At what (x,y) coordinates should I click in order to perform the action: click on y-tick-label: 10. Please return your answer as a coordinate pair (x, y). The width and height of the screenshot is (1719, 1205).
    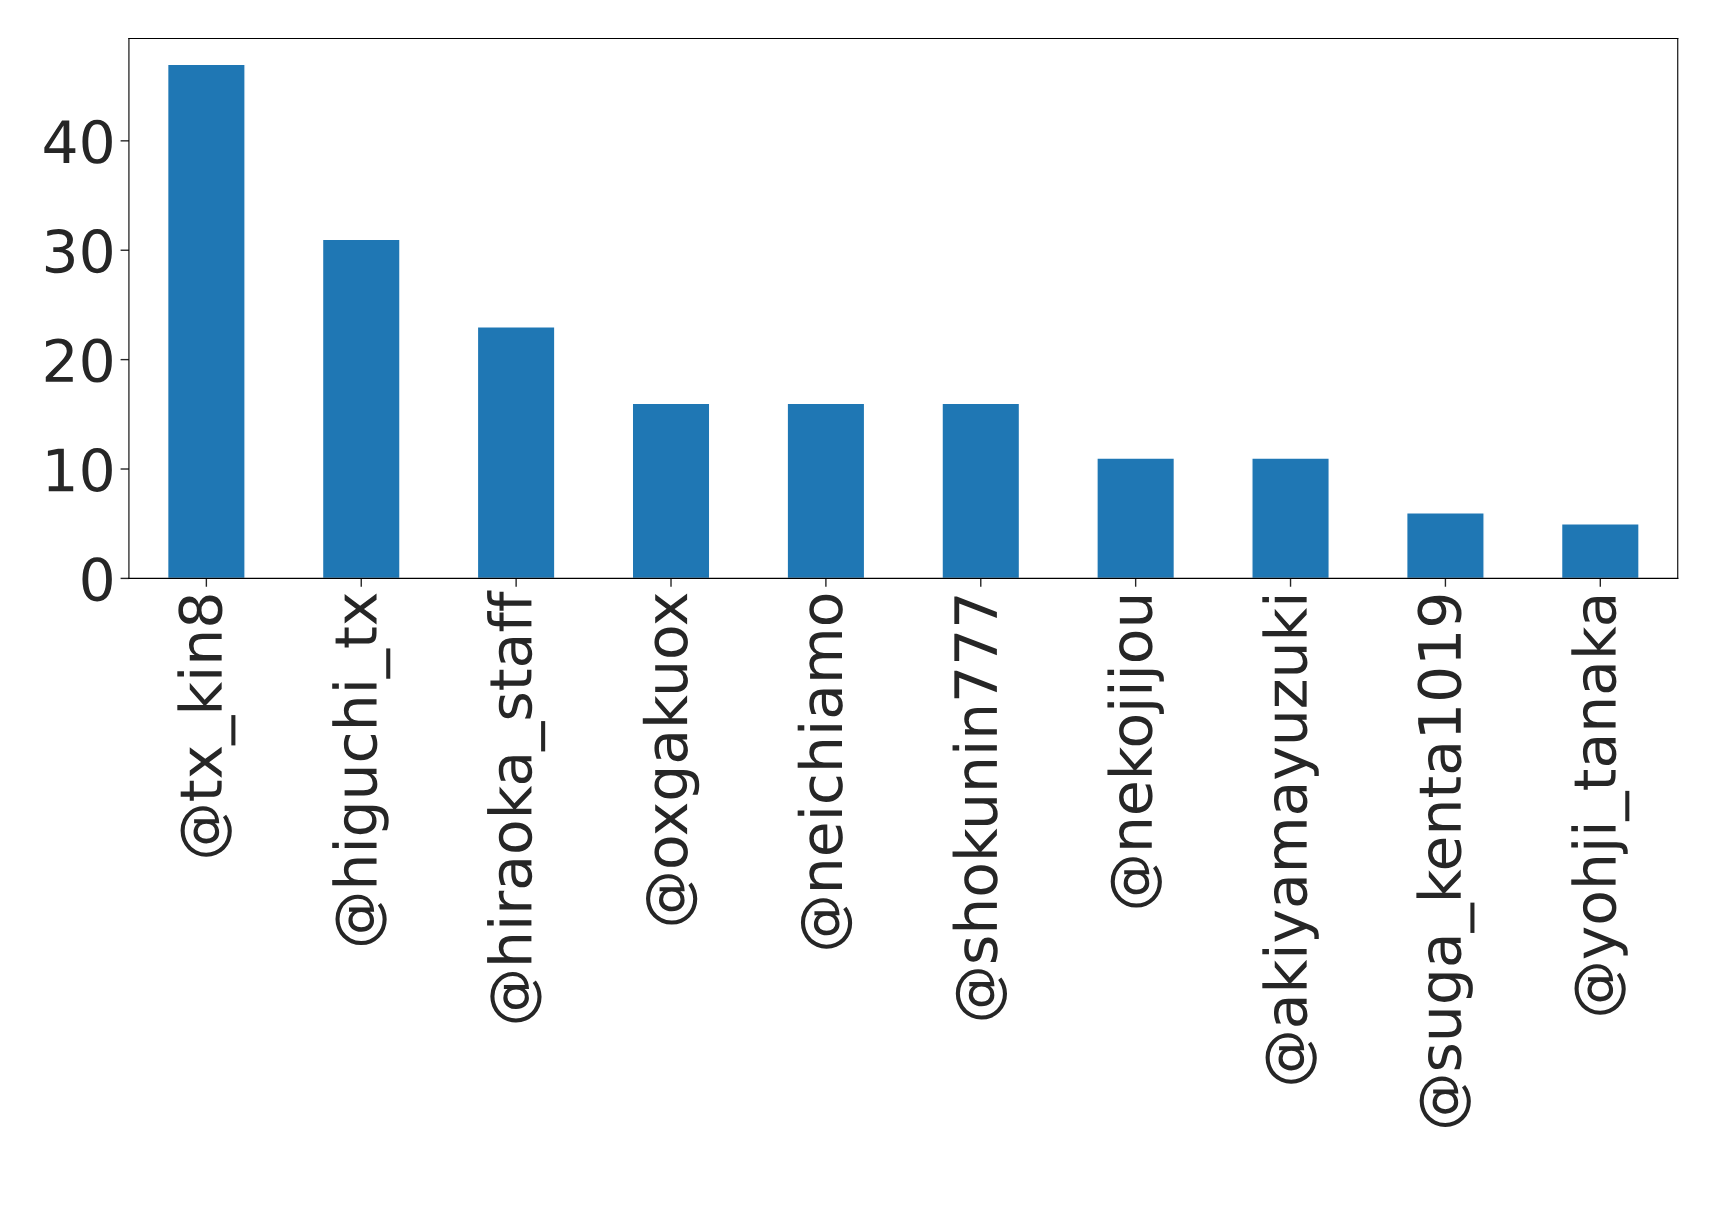
    Looking at the image, I should click on (79, 469).